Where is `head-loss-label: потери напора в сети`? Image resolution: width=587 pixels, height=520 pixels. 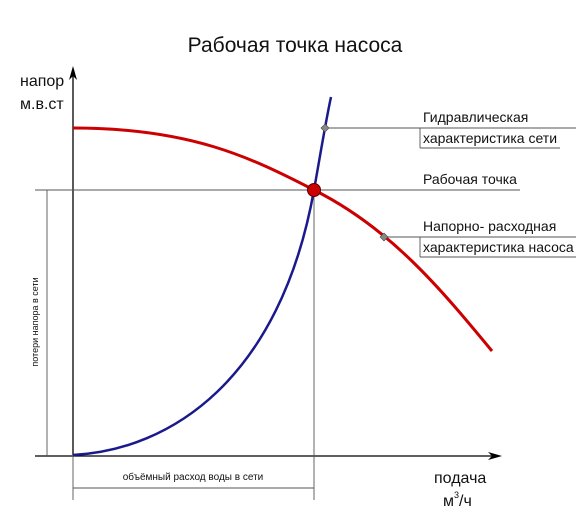 head-loss-label: потери напора в сети is located at coordinates (35, 321).